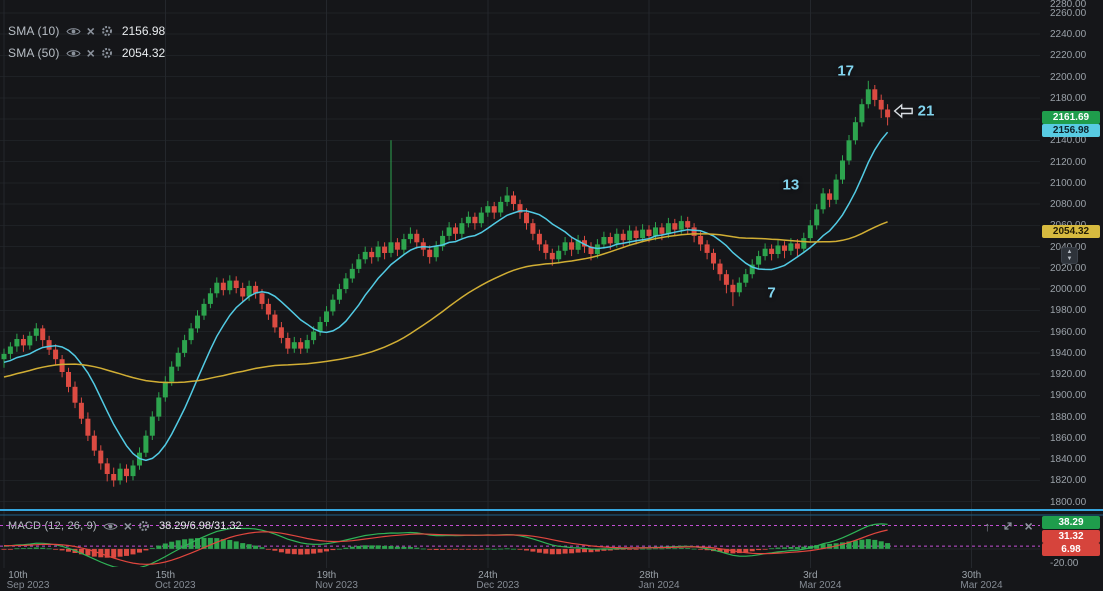 The image size is (1103, 591). I want to click on macd-axis-label: -20.00, so click(1064, 563).